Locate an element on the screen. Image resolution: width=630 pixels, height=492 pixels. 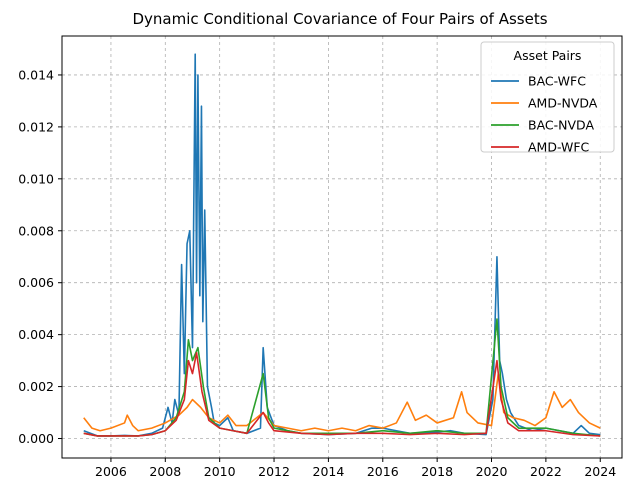
y-tick-label: 0.014 is located at coordinates (36, 74).